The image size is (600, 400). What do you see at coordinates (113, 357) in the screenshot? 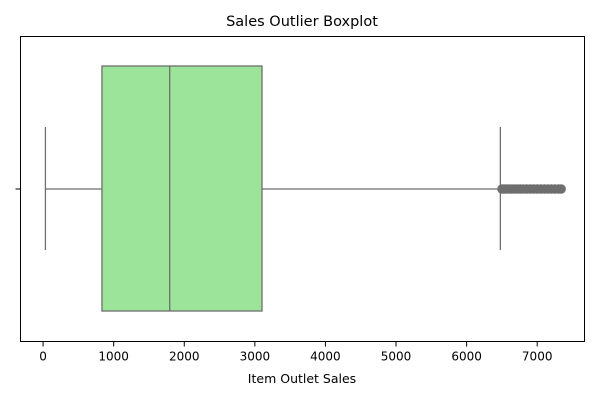
I see `x-tick-label: 1000` at bounding box center [113, 357].